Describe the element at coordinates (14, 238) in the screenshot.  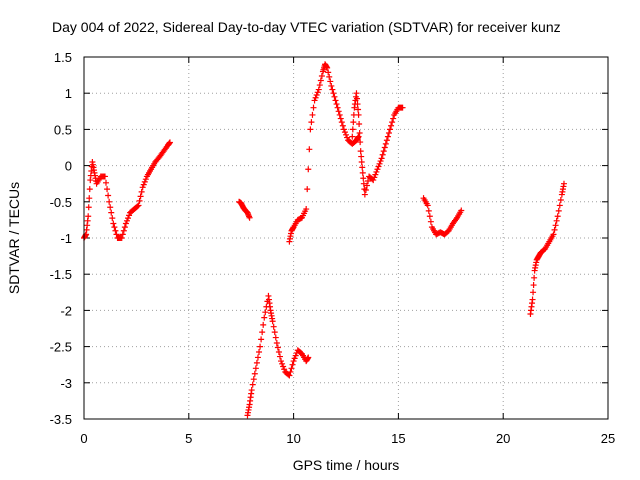
I see `y-axis-label: SDTVAR / TECUs` at that location.